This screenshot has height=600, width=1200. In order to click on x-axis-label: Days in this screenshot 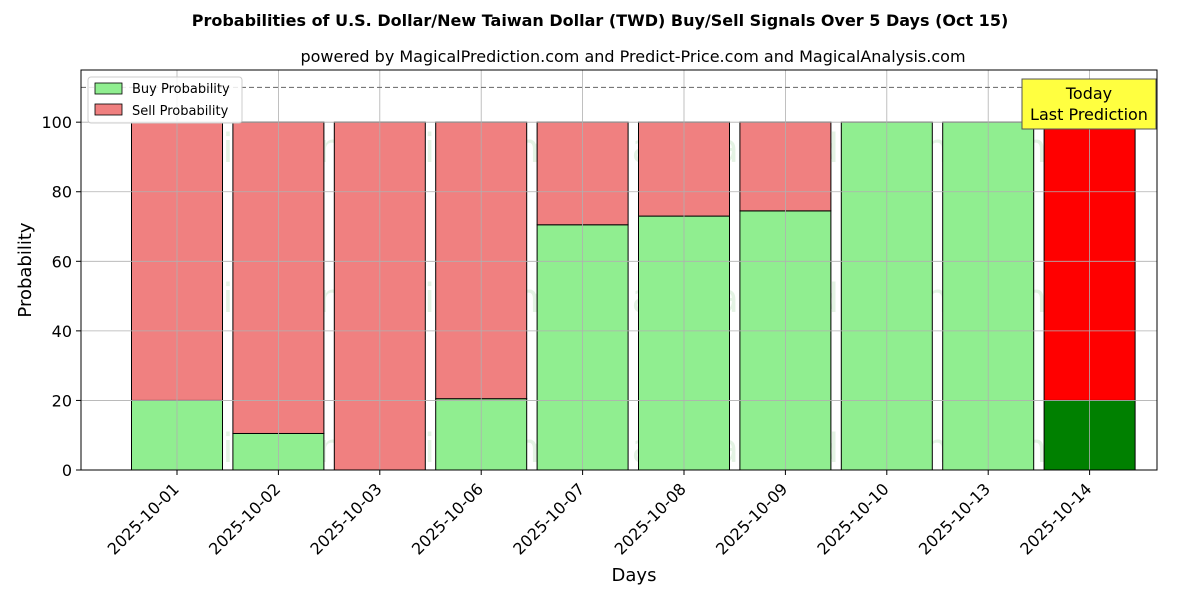, I will do `click(634, 575)`.